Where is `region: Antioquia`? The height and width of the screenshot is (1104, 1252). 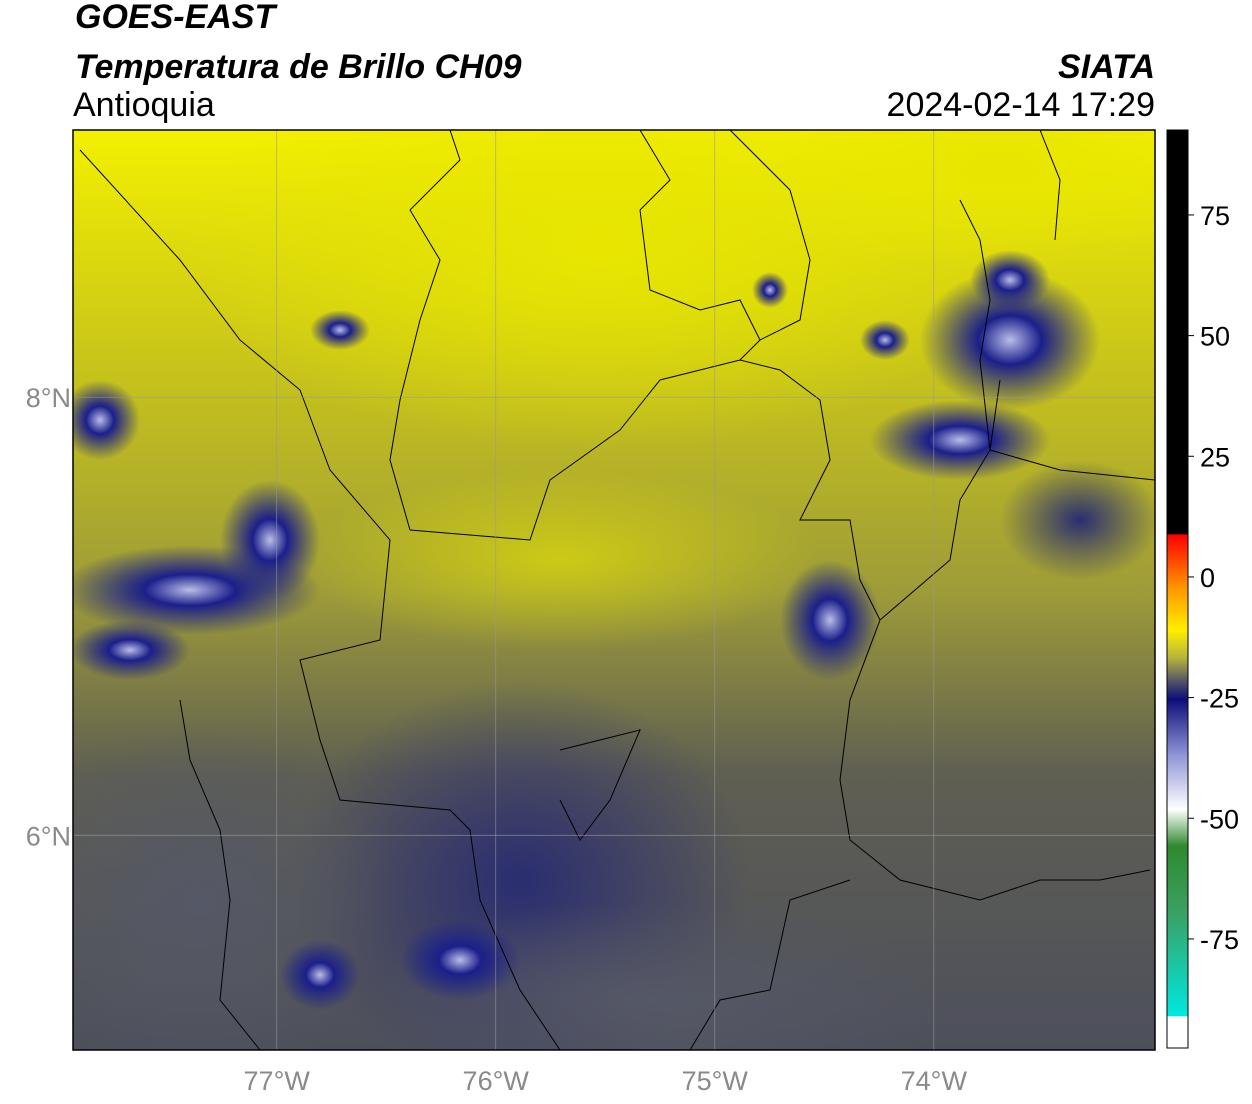 region: Antioquia is located at coordinates (144, 105).